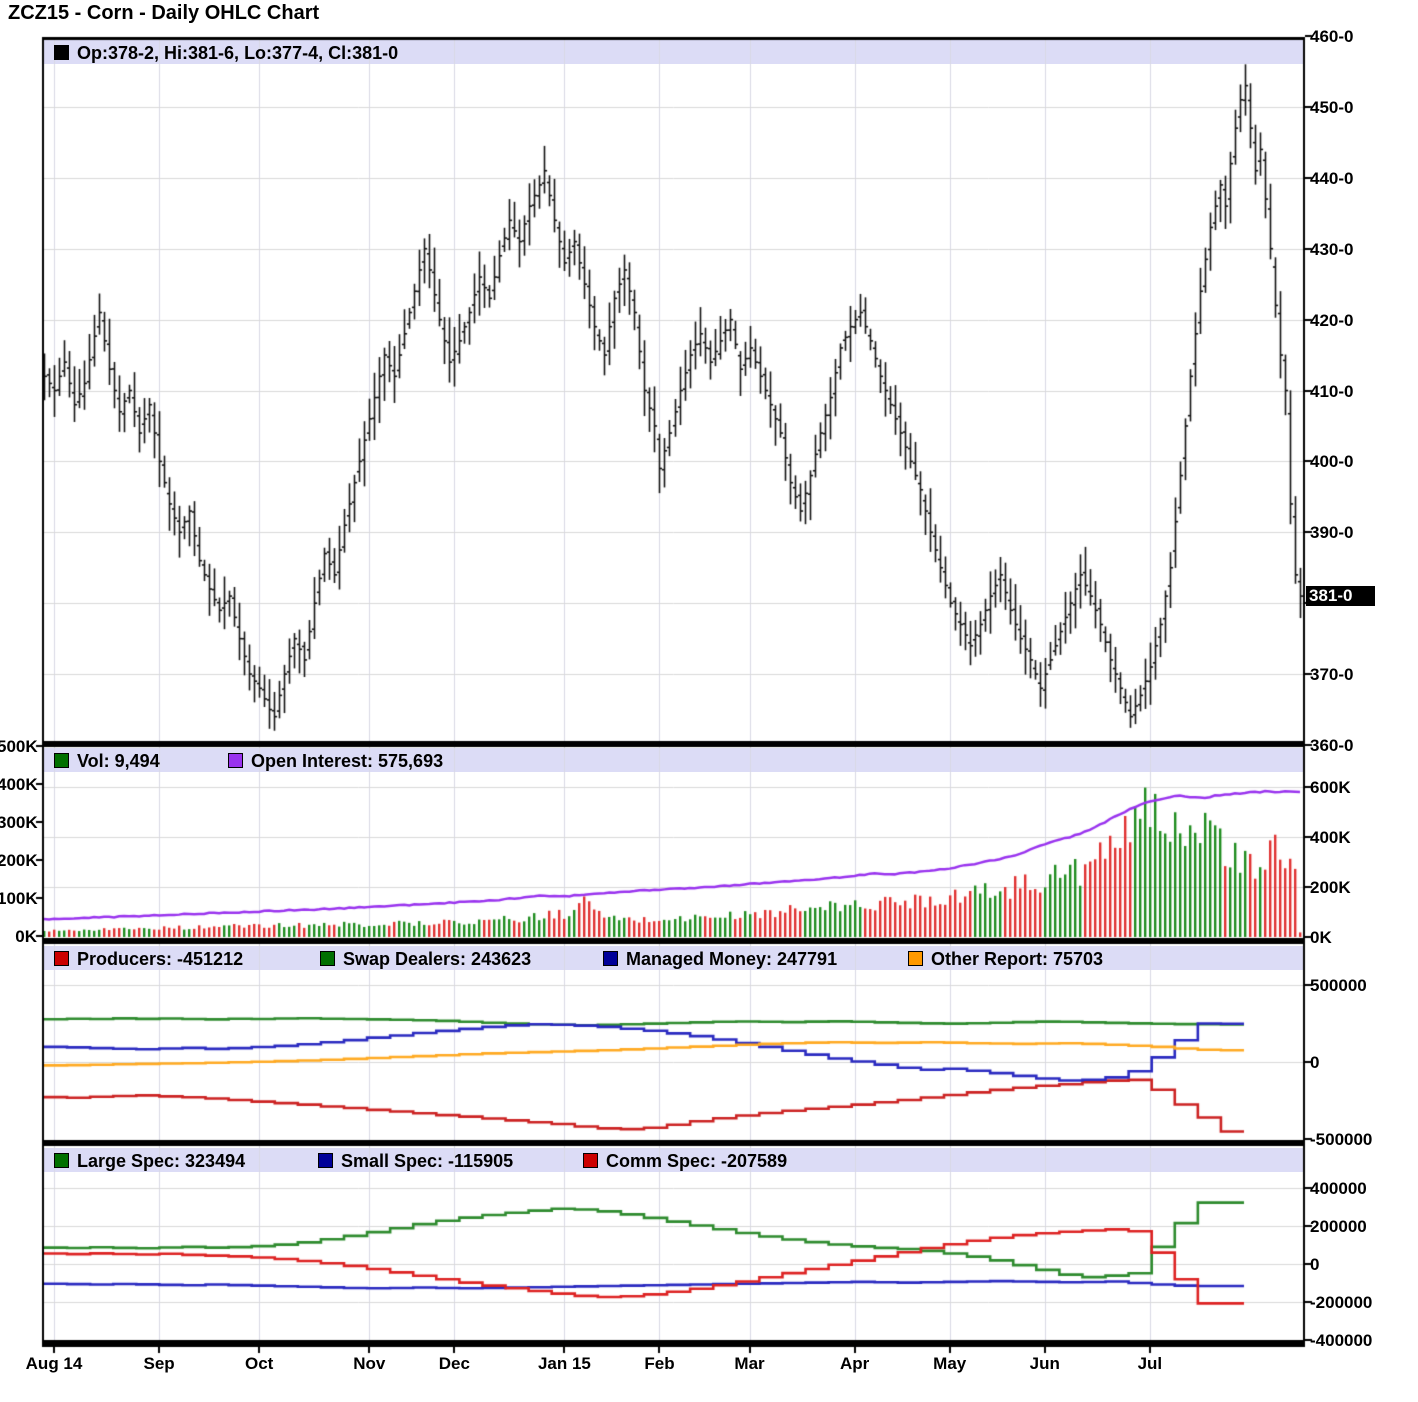  What do you see at coordinates (427, 1161) in the screenshot?
I see `small-spec-legend-label: Small Spec: -115905` at bounding box center [427, 1161].